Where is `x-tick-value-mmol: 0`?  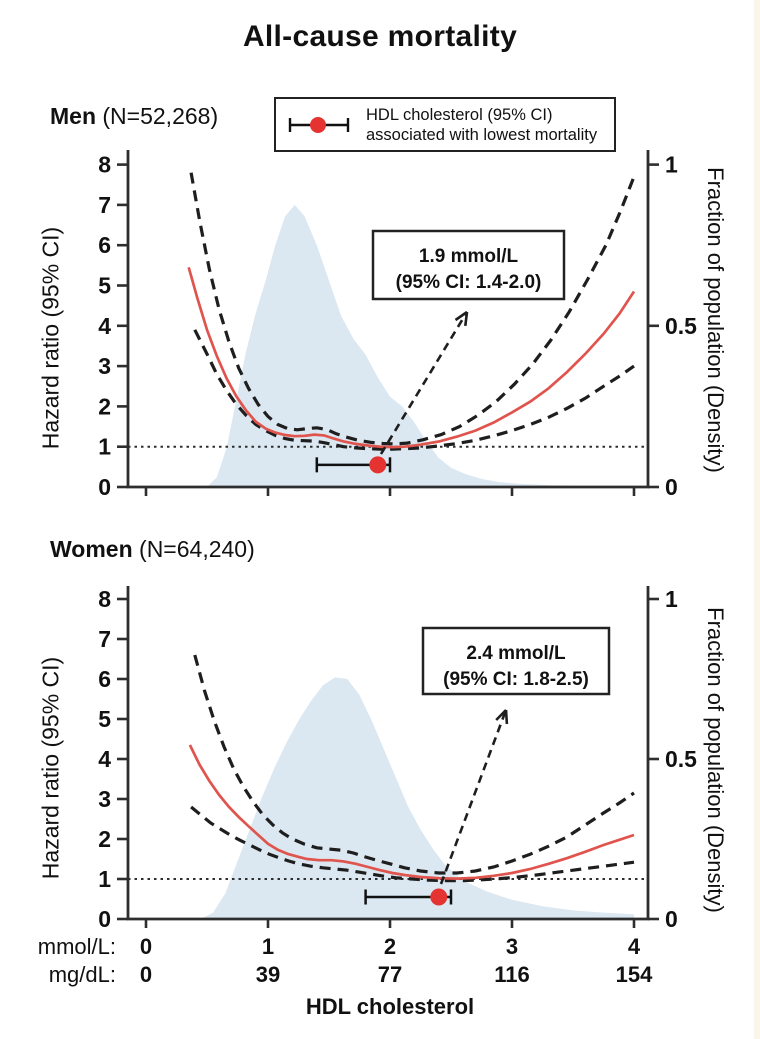 x-tick-value-mmol: 0 is located at coordinates (146, 946).